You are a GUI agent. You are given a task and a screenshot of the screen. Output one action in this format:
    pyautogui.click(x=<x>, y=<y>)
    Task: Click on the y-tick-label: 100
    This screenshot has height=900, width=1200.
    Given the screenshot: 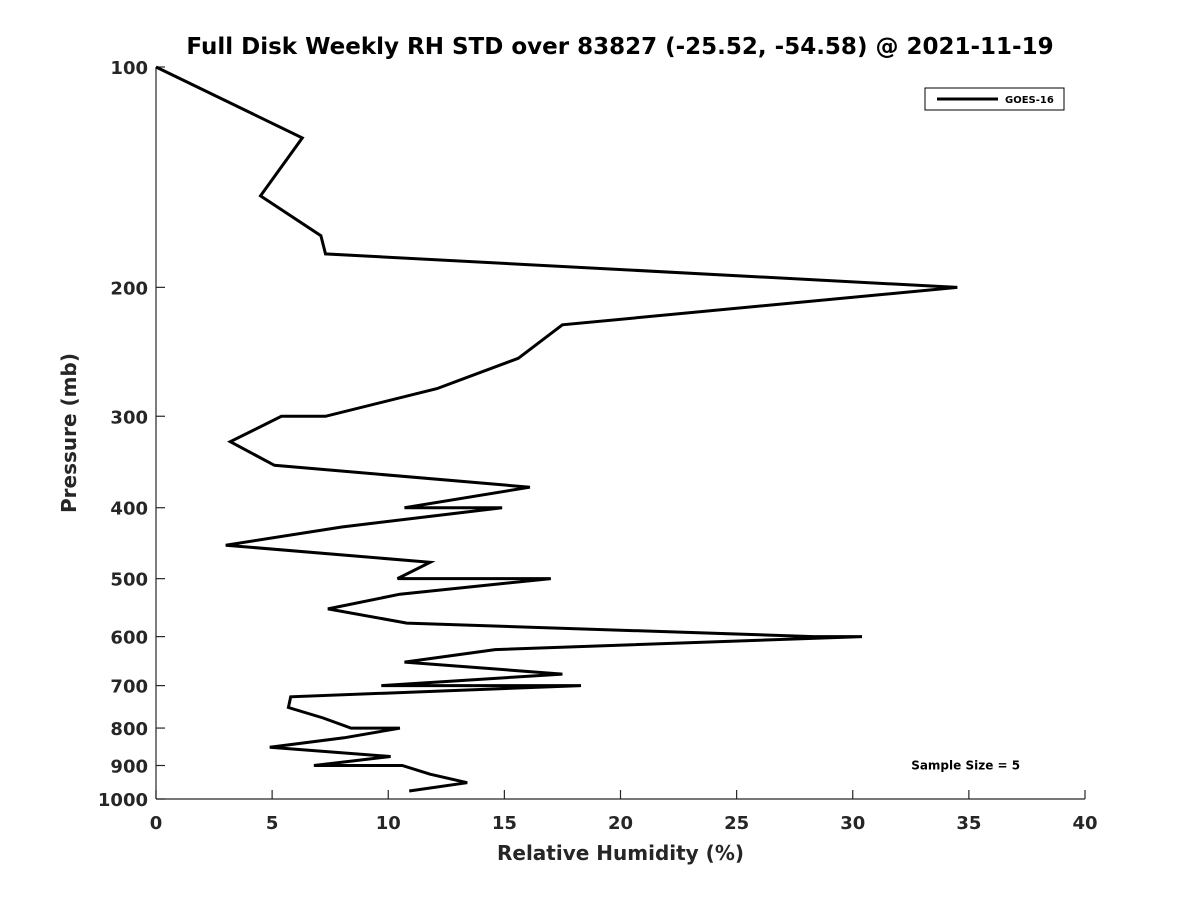 What is the action you would take?
    pyautogui.click(x=129, y=68)
    